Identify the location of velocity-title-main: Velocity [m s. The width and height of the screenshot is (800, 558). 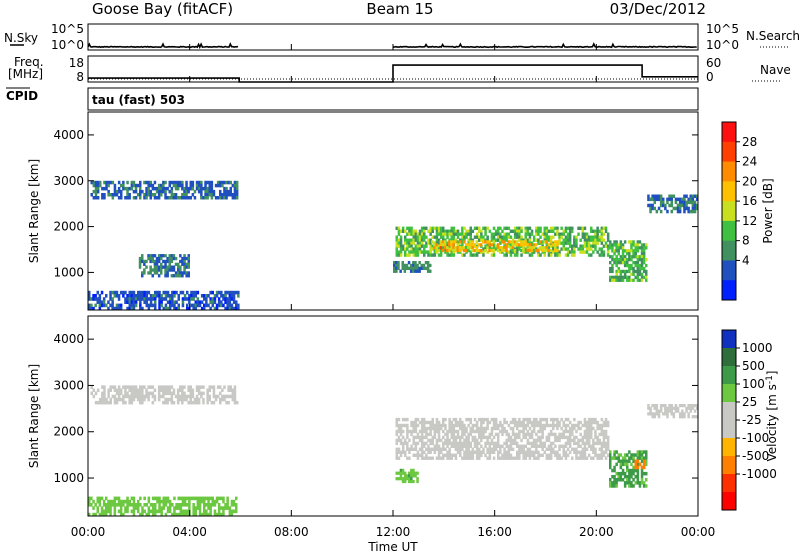
(772, 422).